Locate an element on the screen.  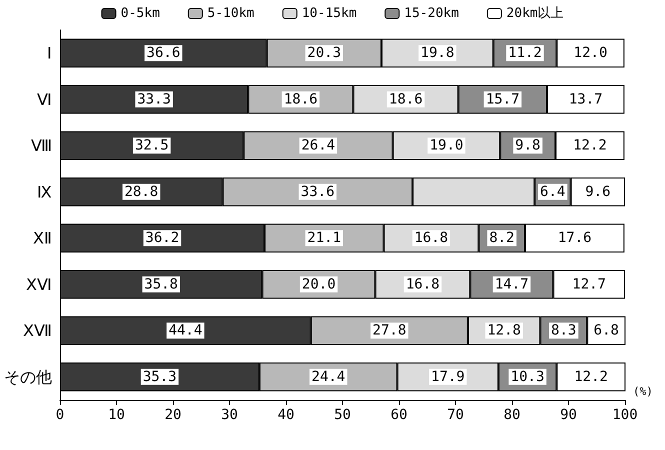
x-tick-label: 30 is located at coordinates (229, 415).